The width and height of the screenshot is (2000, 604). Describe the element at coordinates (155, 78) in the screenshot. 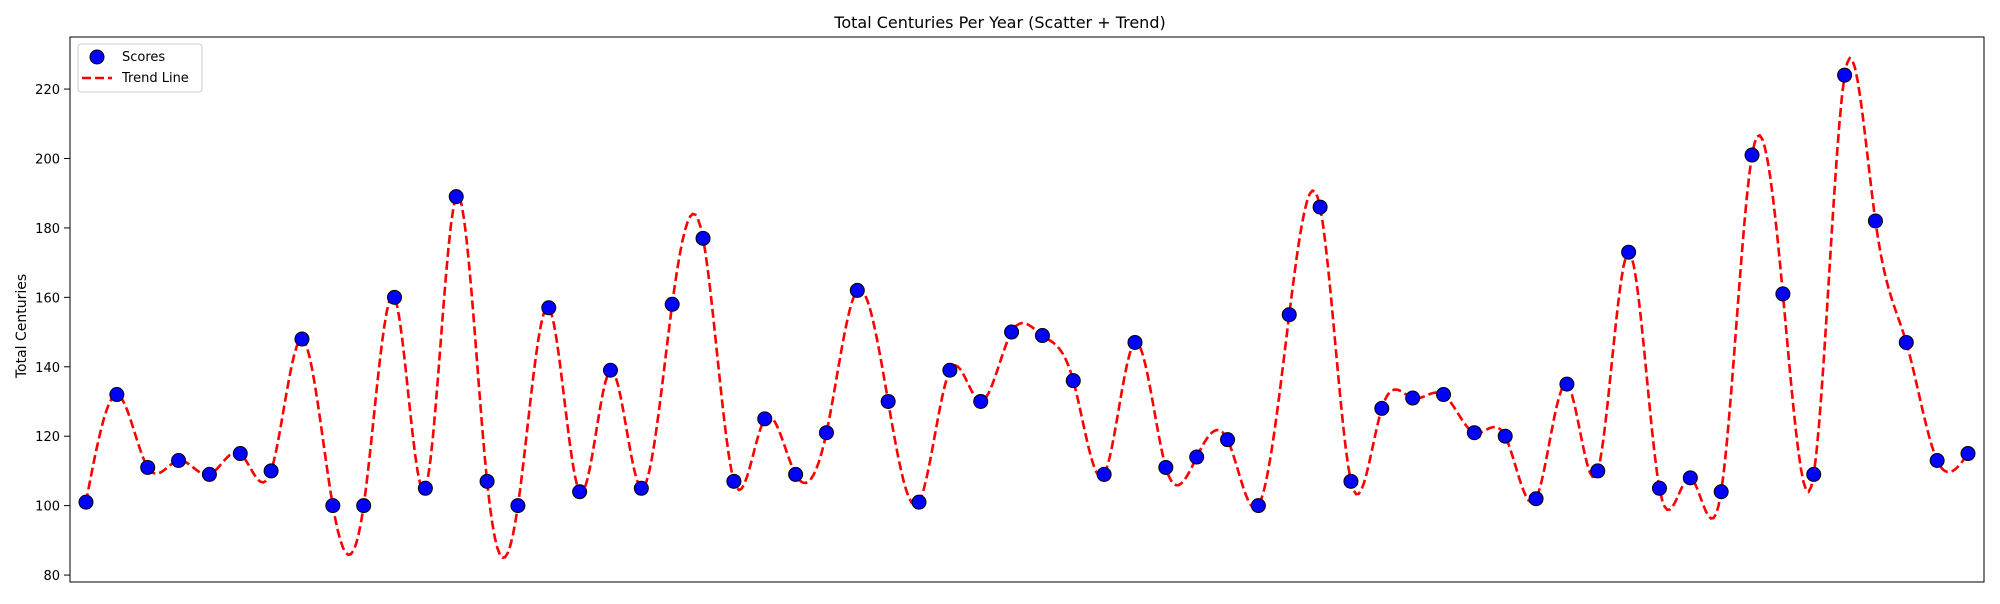

I see `legend-label-trend: Trend Line` at that location.